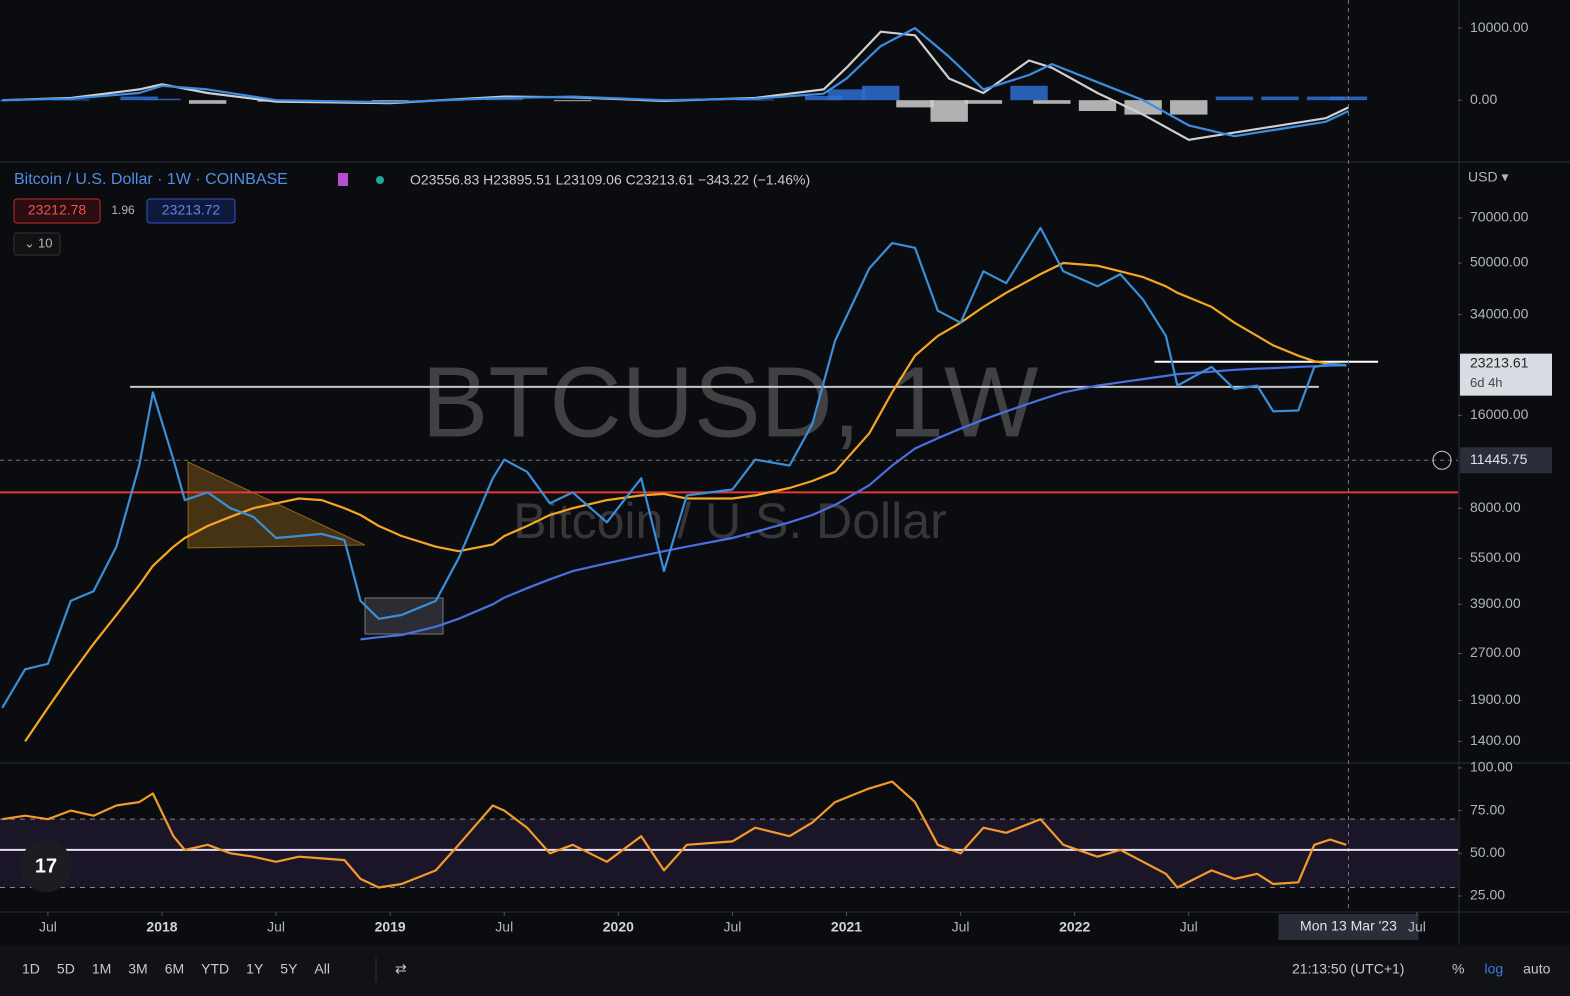  What do you see at coordinates (1499, 217) in the screenshot?
I see `y-tick-label: 70000.00` at bounding box center [1499, 217].